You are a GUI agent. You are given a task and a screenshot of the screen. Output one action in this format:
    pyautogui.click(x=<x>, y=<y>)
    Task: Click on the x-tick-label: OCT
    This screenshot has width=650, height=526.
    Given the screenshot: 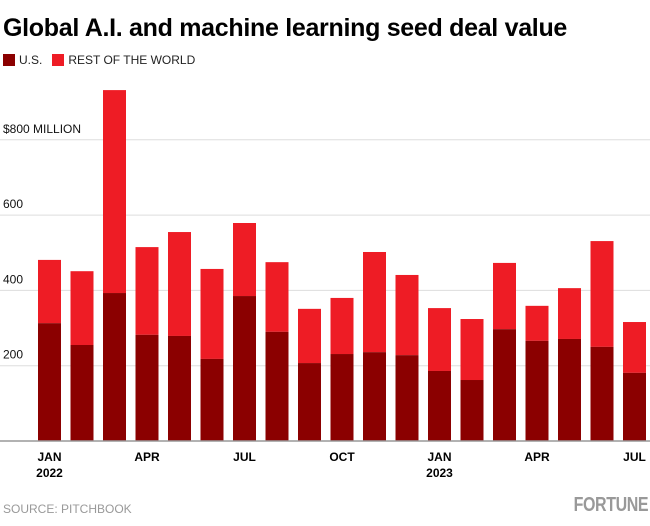 What is the action you would take?
    pyautogui.click(x=342, y=457)
    